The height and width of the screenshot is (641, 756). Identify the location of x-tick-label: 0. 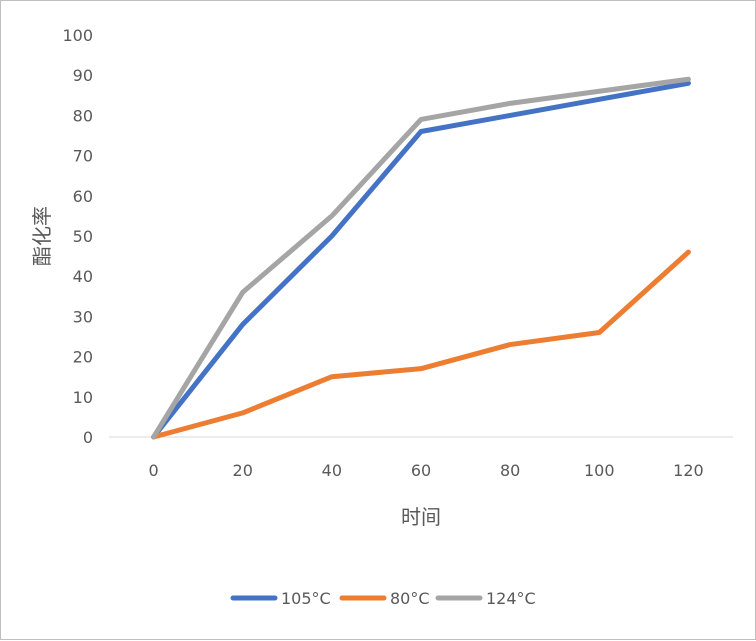
(153, 470).